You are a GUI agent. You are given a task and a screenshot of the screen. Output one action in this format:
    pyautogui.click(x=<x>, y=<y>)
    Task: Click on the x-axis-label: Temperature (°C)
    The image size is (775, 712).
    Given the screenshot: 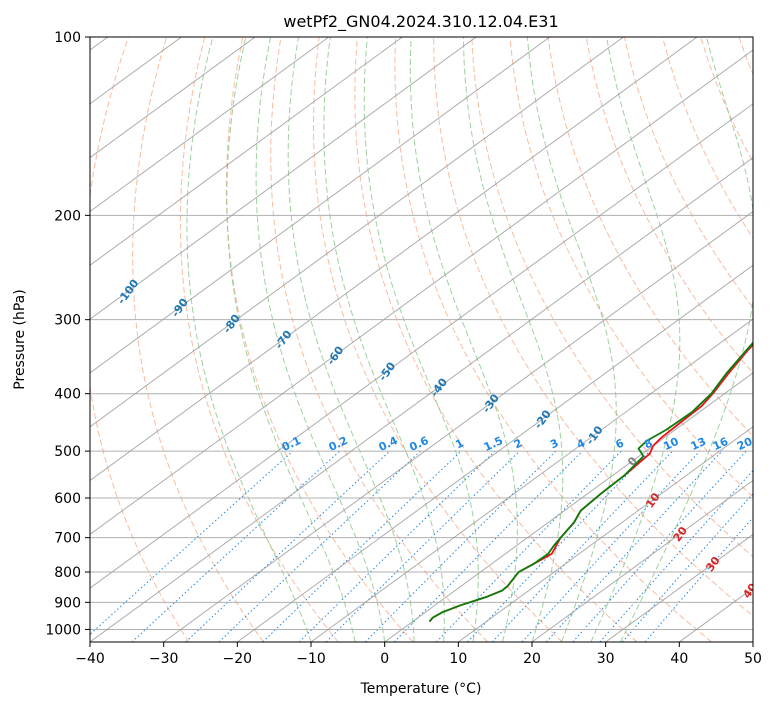 What is the action you would take?
    pyautogui.click(x=421, y=689)
    